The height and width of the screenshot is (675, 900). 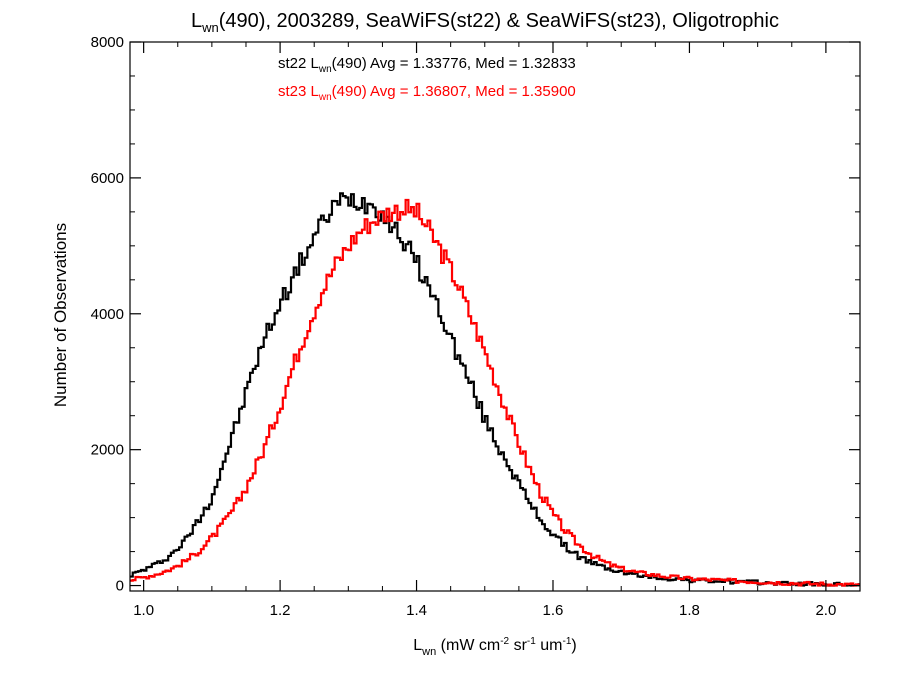 What do you see at coordinates (549, 645) in the screenshot?
I see `x-axis-label-mid2: um` at bounding box center [549, 645].